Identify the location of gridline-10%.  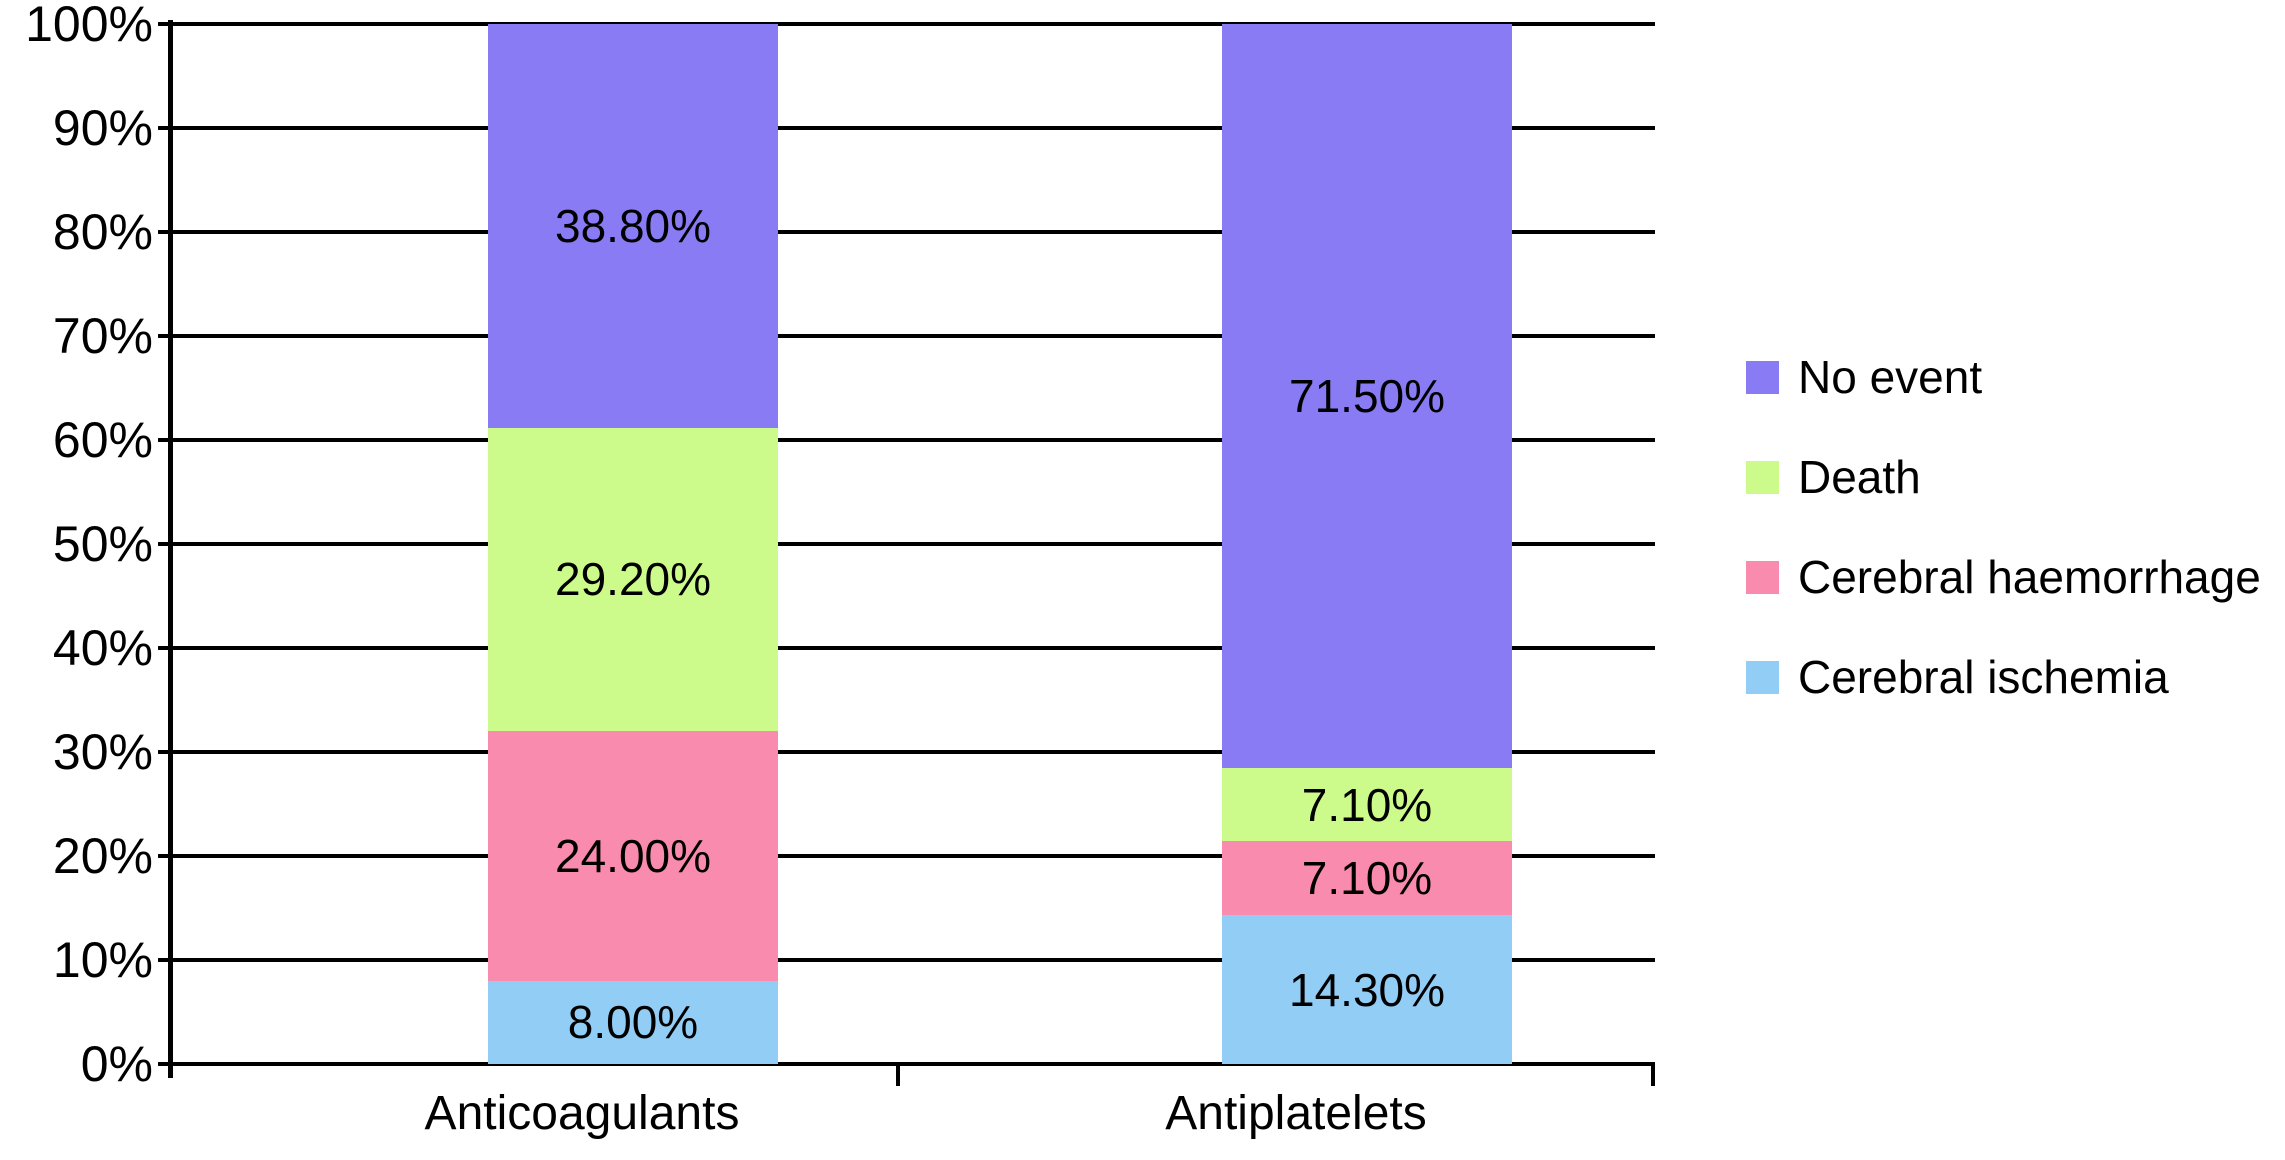
(906, 960).